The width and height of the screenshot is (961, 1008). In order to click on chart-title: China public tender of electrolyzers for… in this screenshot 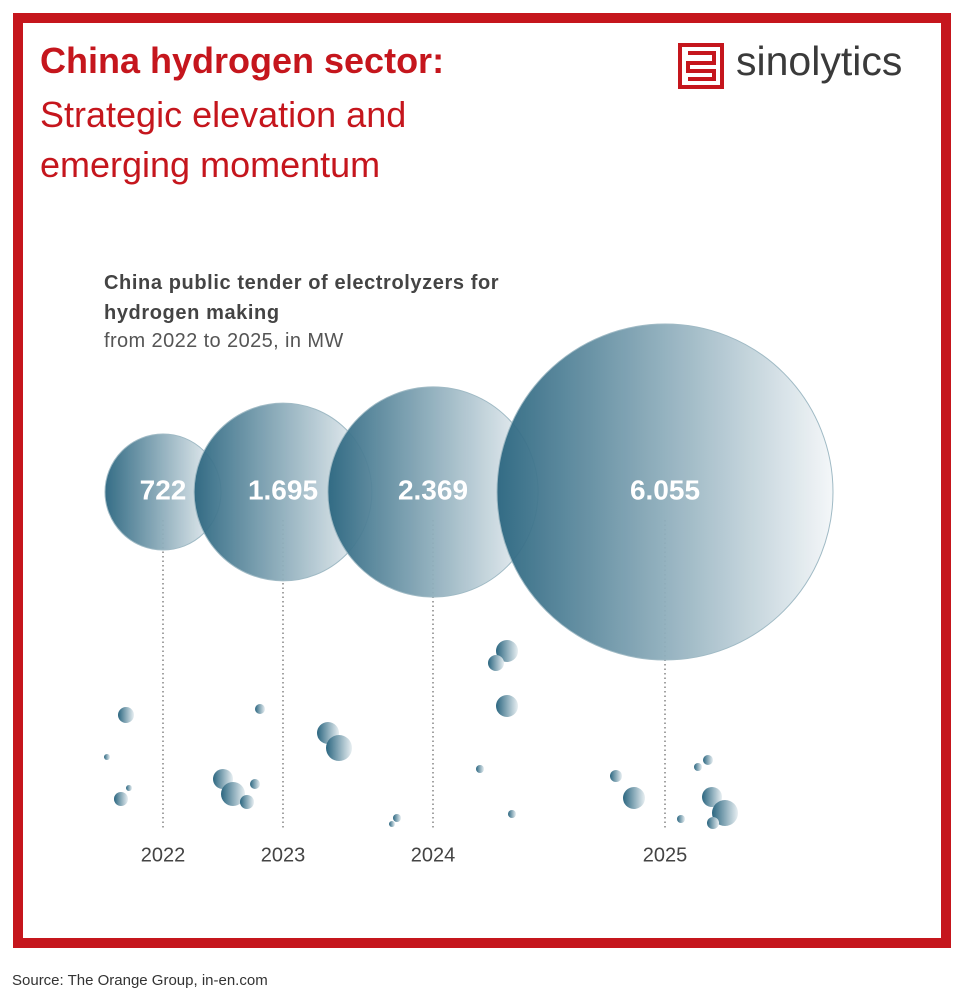, I will do `click(302, 298)`.